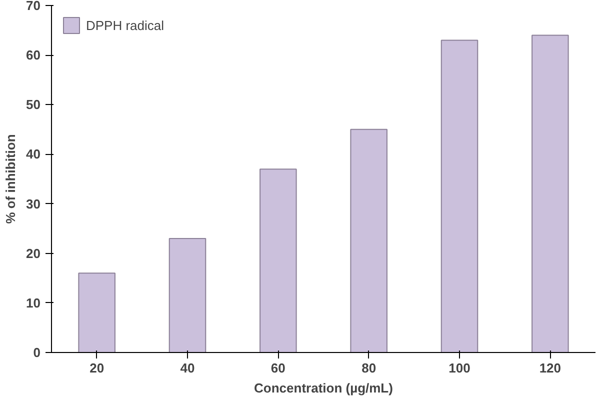 This screenshot has height=408, width=610. I want to click on y-tick-label: 60, so click(33, 55).